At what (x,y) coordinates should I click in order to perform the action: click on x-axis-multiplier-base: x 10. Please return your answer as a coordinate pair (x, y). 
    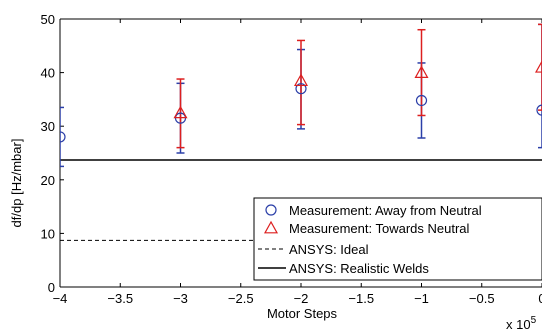
    Looking at the image, I should click on (518, 324).